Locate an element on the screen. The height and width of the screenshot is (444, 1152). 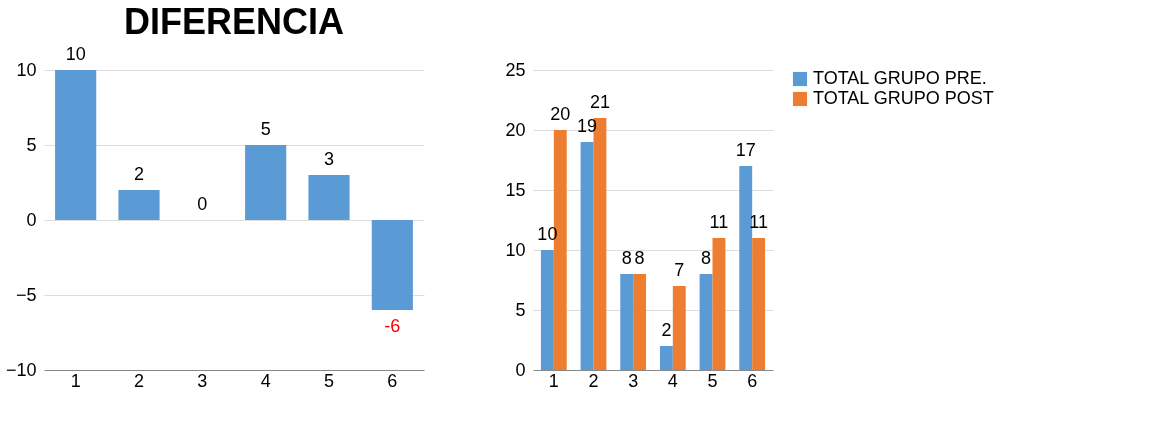
data-label: 0 is located at coordinates (202, 204).